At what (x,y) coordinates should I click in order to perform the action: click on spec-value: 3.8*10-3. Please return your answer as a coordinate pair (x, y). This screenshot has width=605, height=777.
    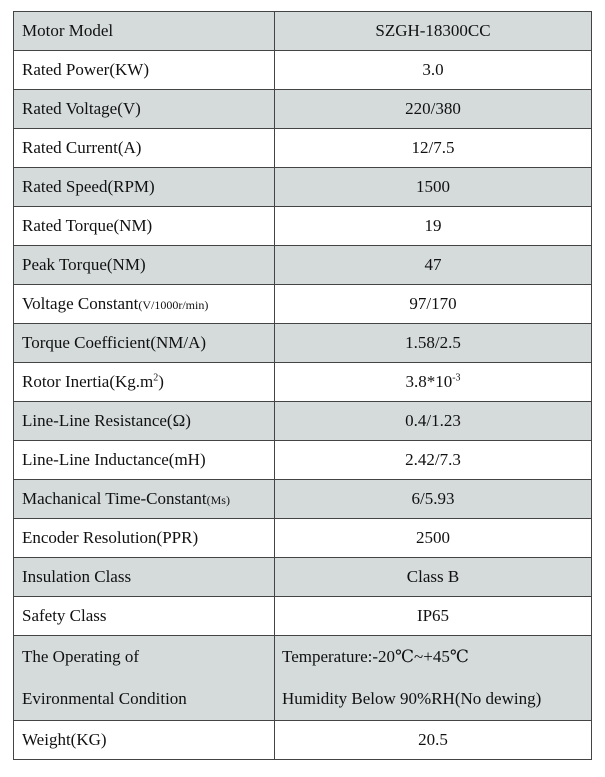
    Looking at the image, I should click on (433, 382).